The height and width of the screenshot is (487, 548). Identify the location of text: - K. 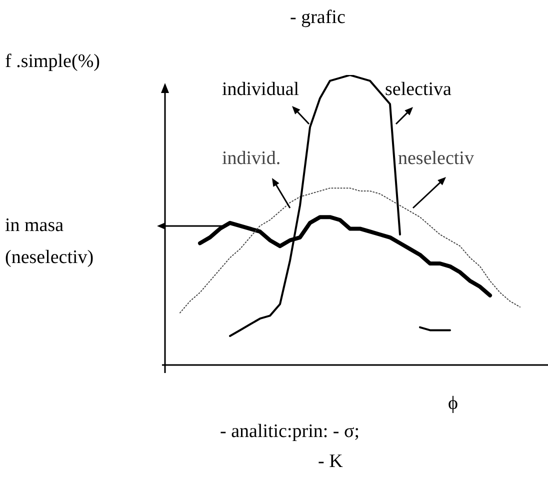
(330, 461).